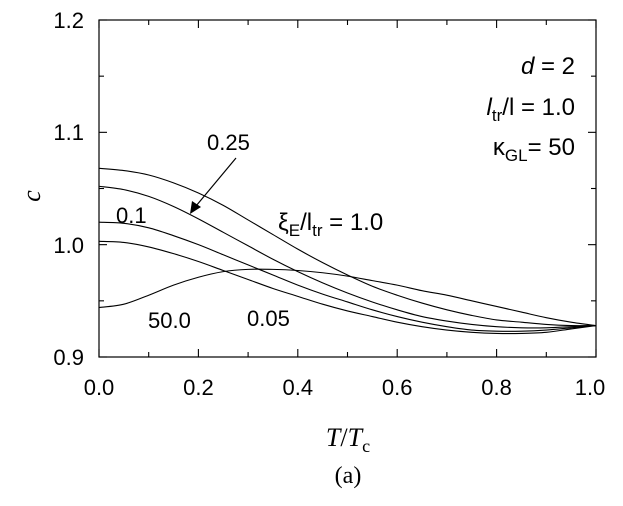 The height and width of the screenshot is (506, 623). I want to click on annotation-50.0: 50.0, so click(169, 320).